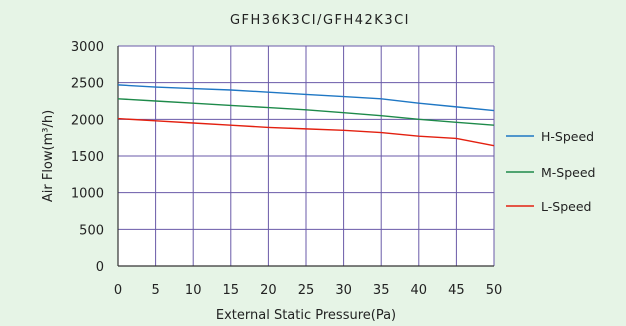  Describe the element at coordinates (567, 136) in the screenshot. I see `legend-label-h-speed: H-Speed` at that location.